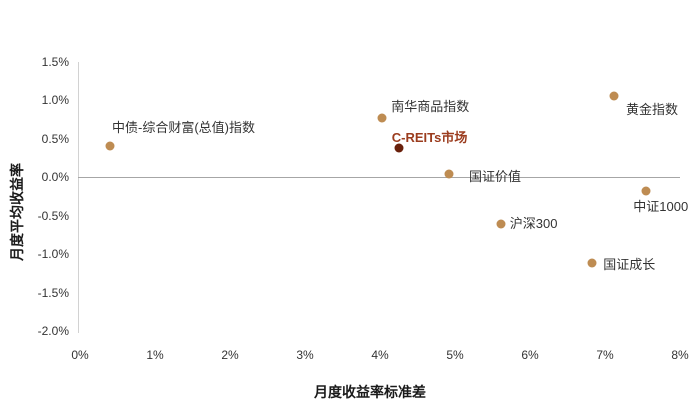 This screenshot has width=700, height=418. What do you see at coordinates (378, 177) in the screenshot?
I see `zero-gridline` at bounding box center [378, 177].